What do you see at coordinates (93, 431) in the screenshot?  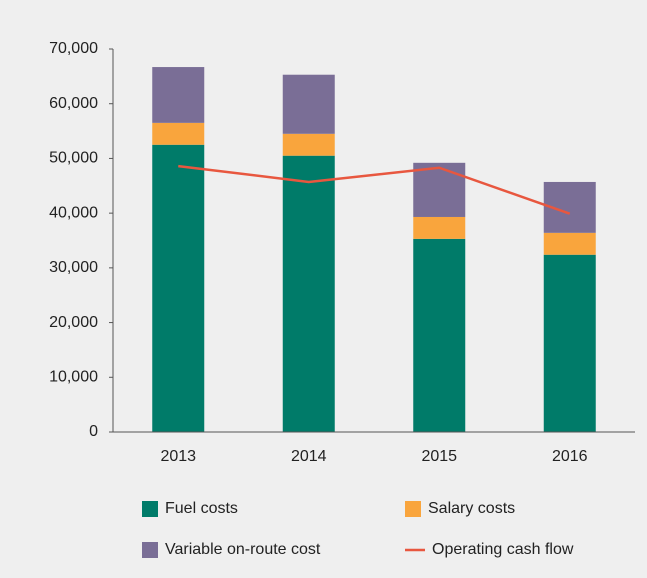 I see `y-tick-label: 0` at bounding box center [93, 431].